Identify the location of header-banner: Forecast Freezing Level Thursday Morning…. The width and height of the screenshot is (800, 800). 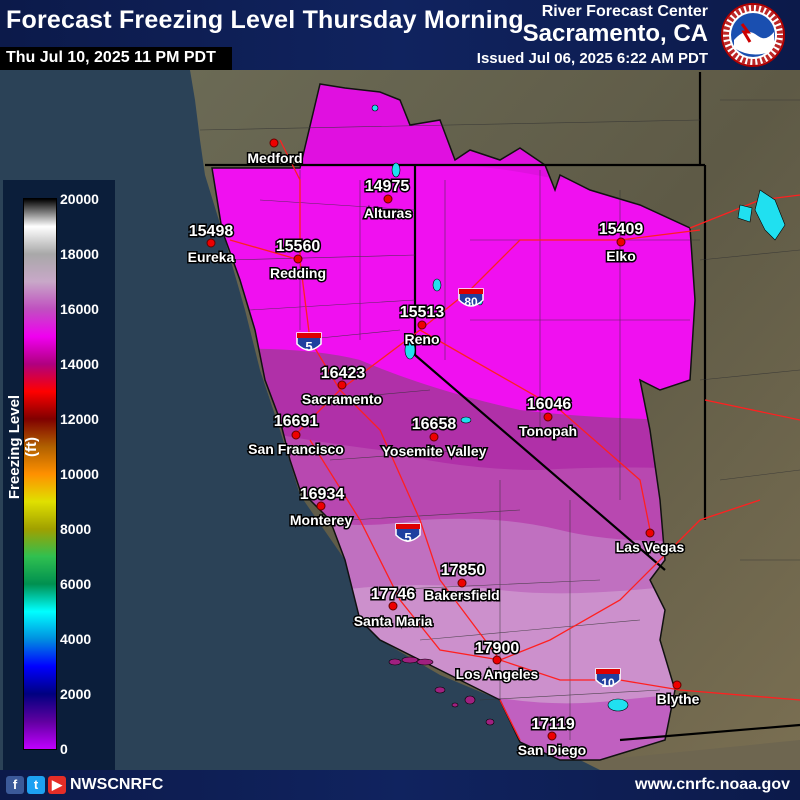
(400, 35).